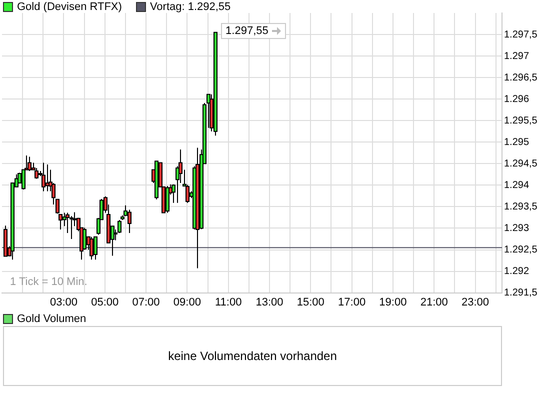 The height and width of the screenshot is (395, 545). Describe the element at coordinates (517, 185) in the screenshot. I see `y-tick-label: 1.294` at that location.